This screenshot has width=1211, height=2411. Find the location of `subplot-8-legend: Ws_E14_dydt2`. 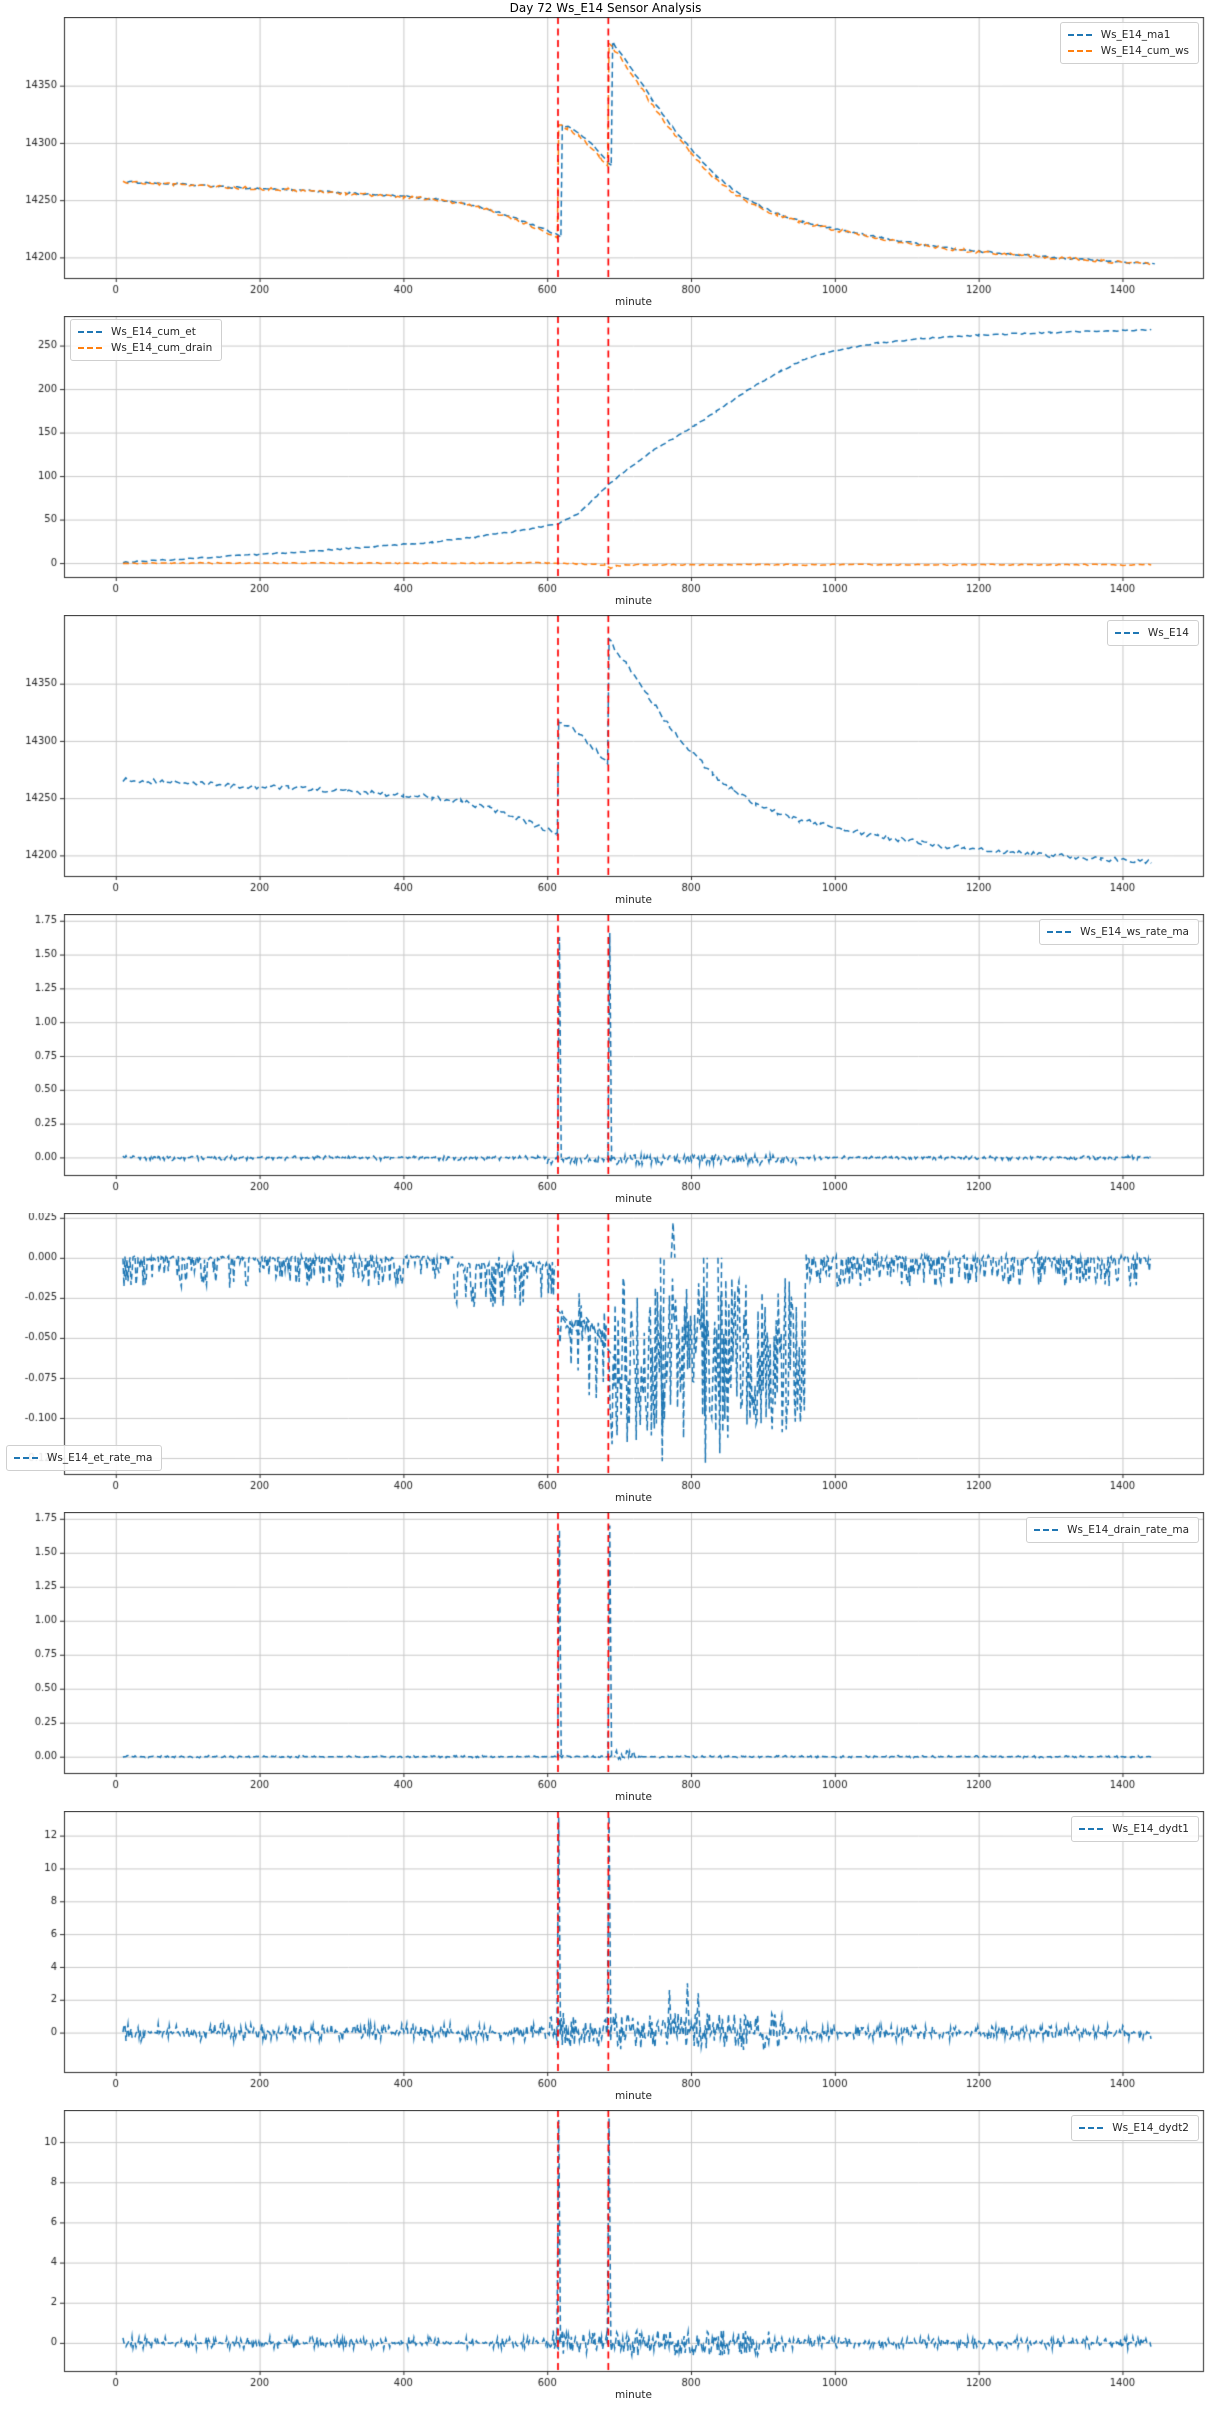

subplot-8-legend: Ws_E14_dydt2 is located at coordinates (1135, 2128).